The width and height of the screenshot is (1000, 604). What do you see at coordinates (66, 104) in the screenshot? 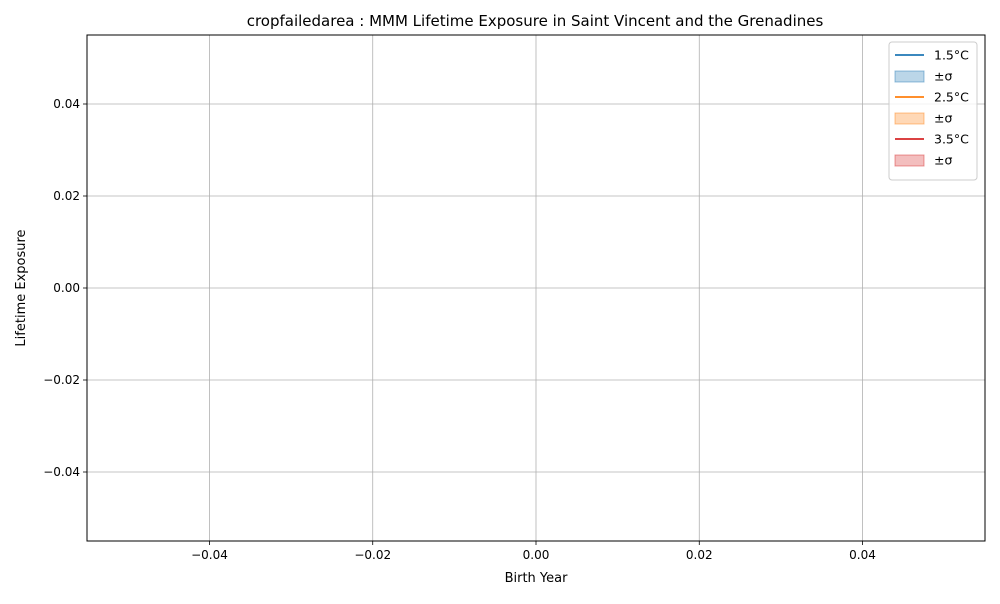
I see `y-tick-label: 0.04` at bounding box center [66, 104].